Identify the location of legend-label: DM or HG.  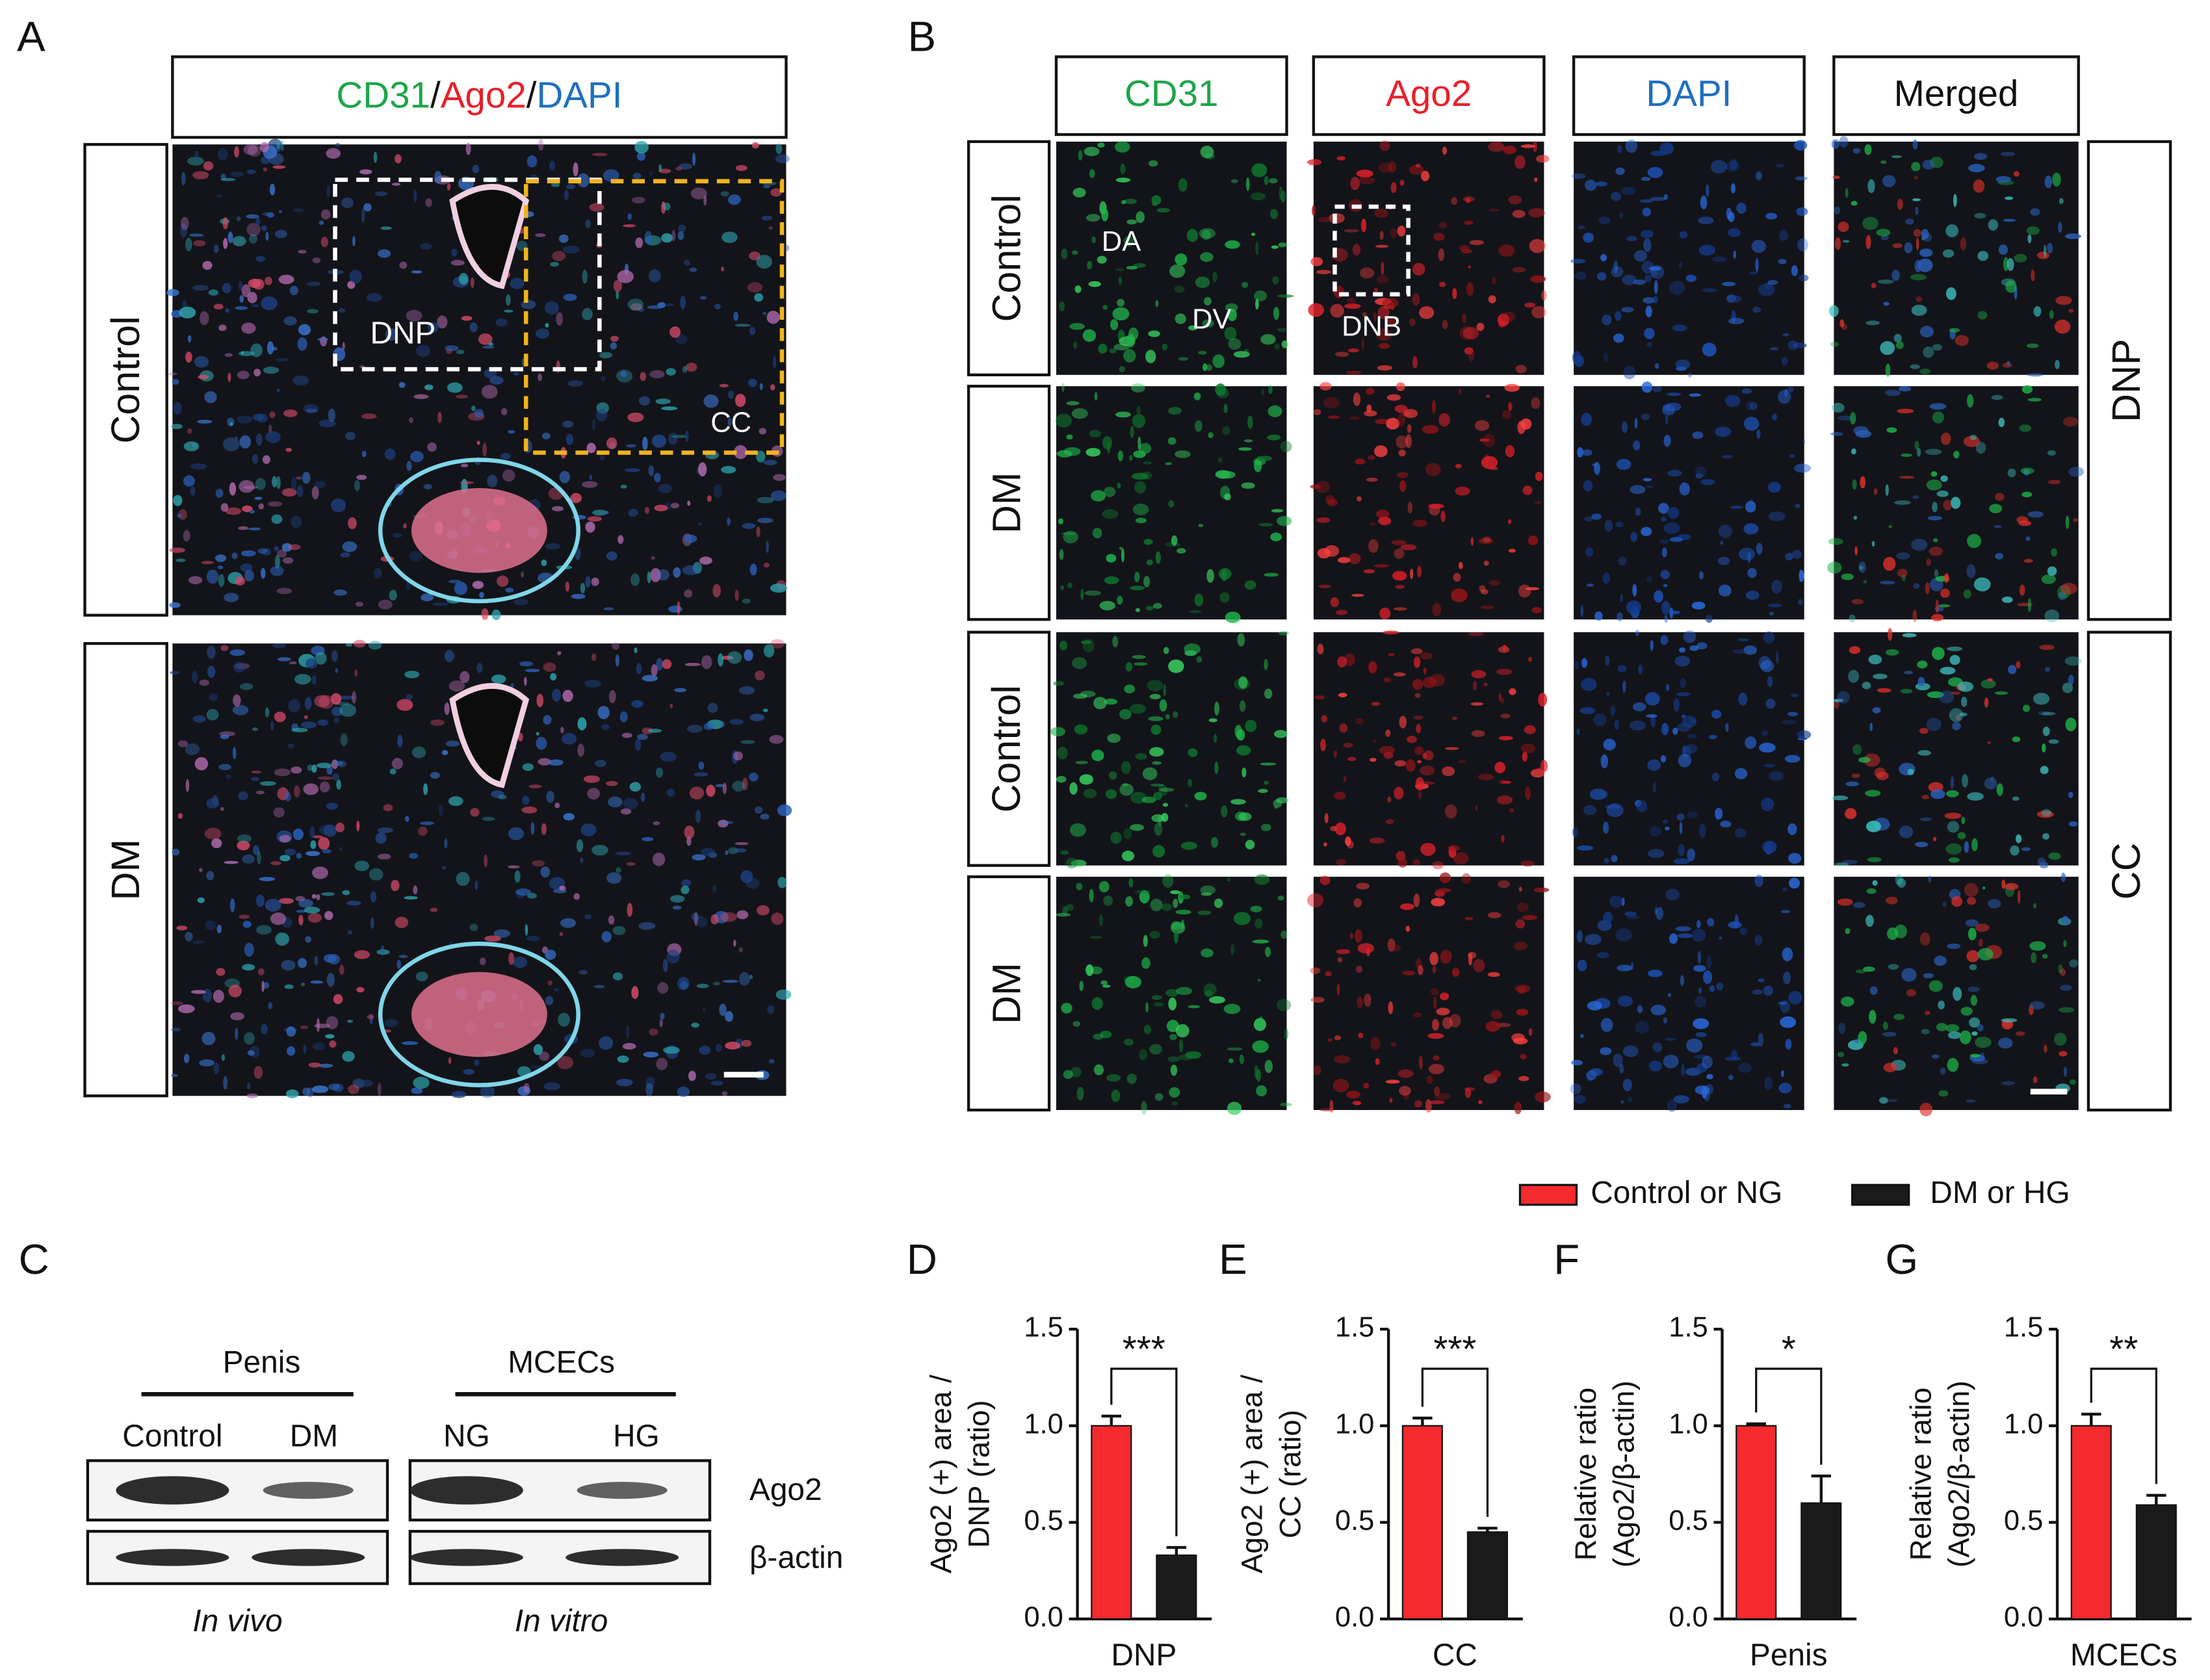
(2000, 1193).